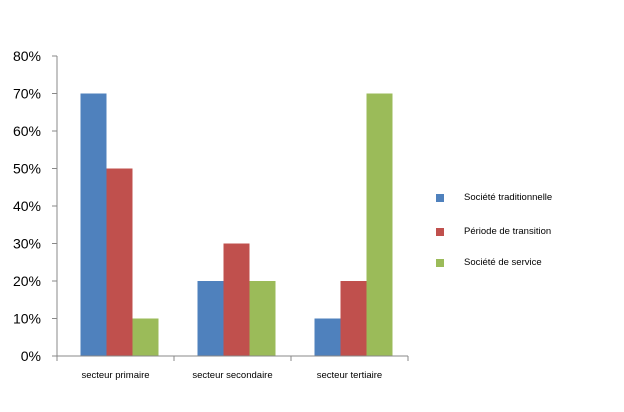 This screenshot has width=624, height=412. I want to click on x-tick-label: secteur tertiaire, so click(349, 375).